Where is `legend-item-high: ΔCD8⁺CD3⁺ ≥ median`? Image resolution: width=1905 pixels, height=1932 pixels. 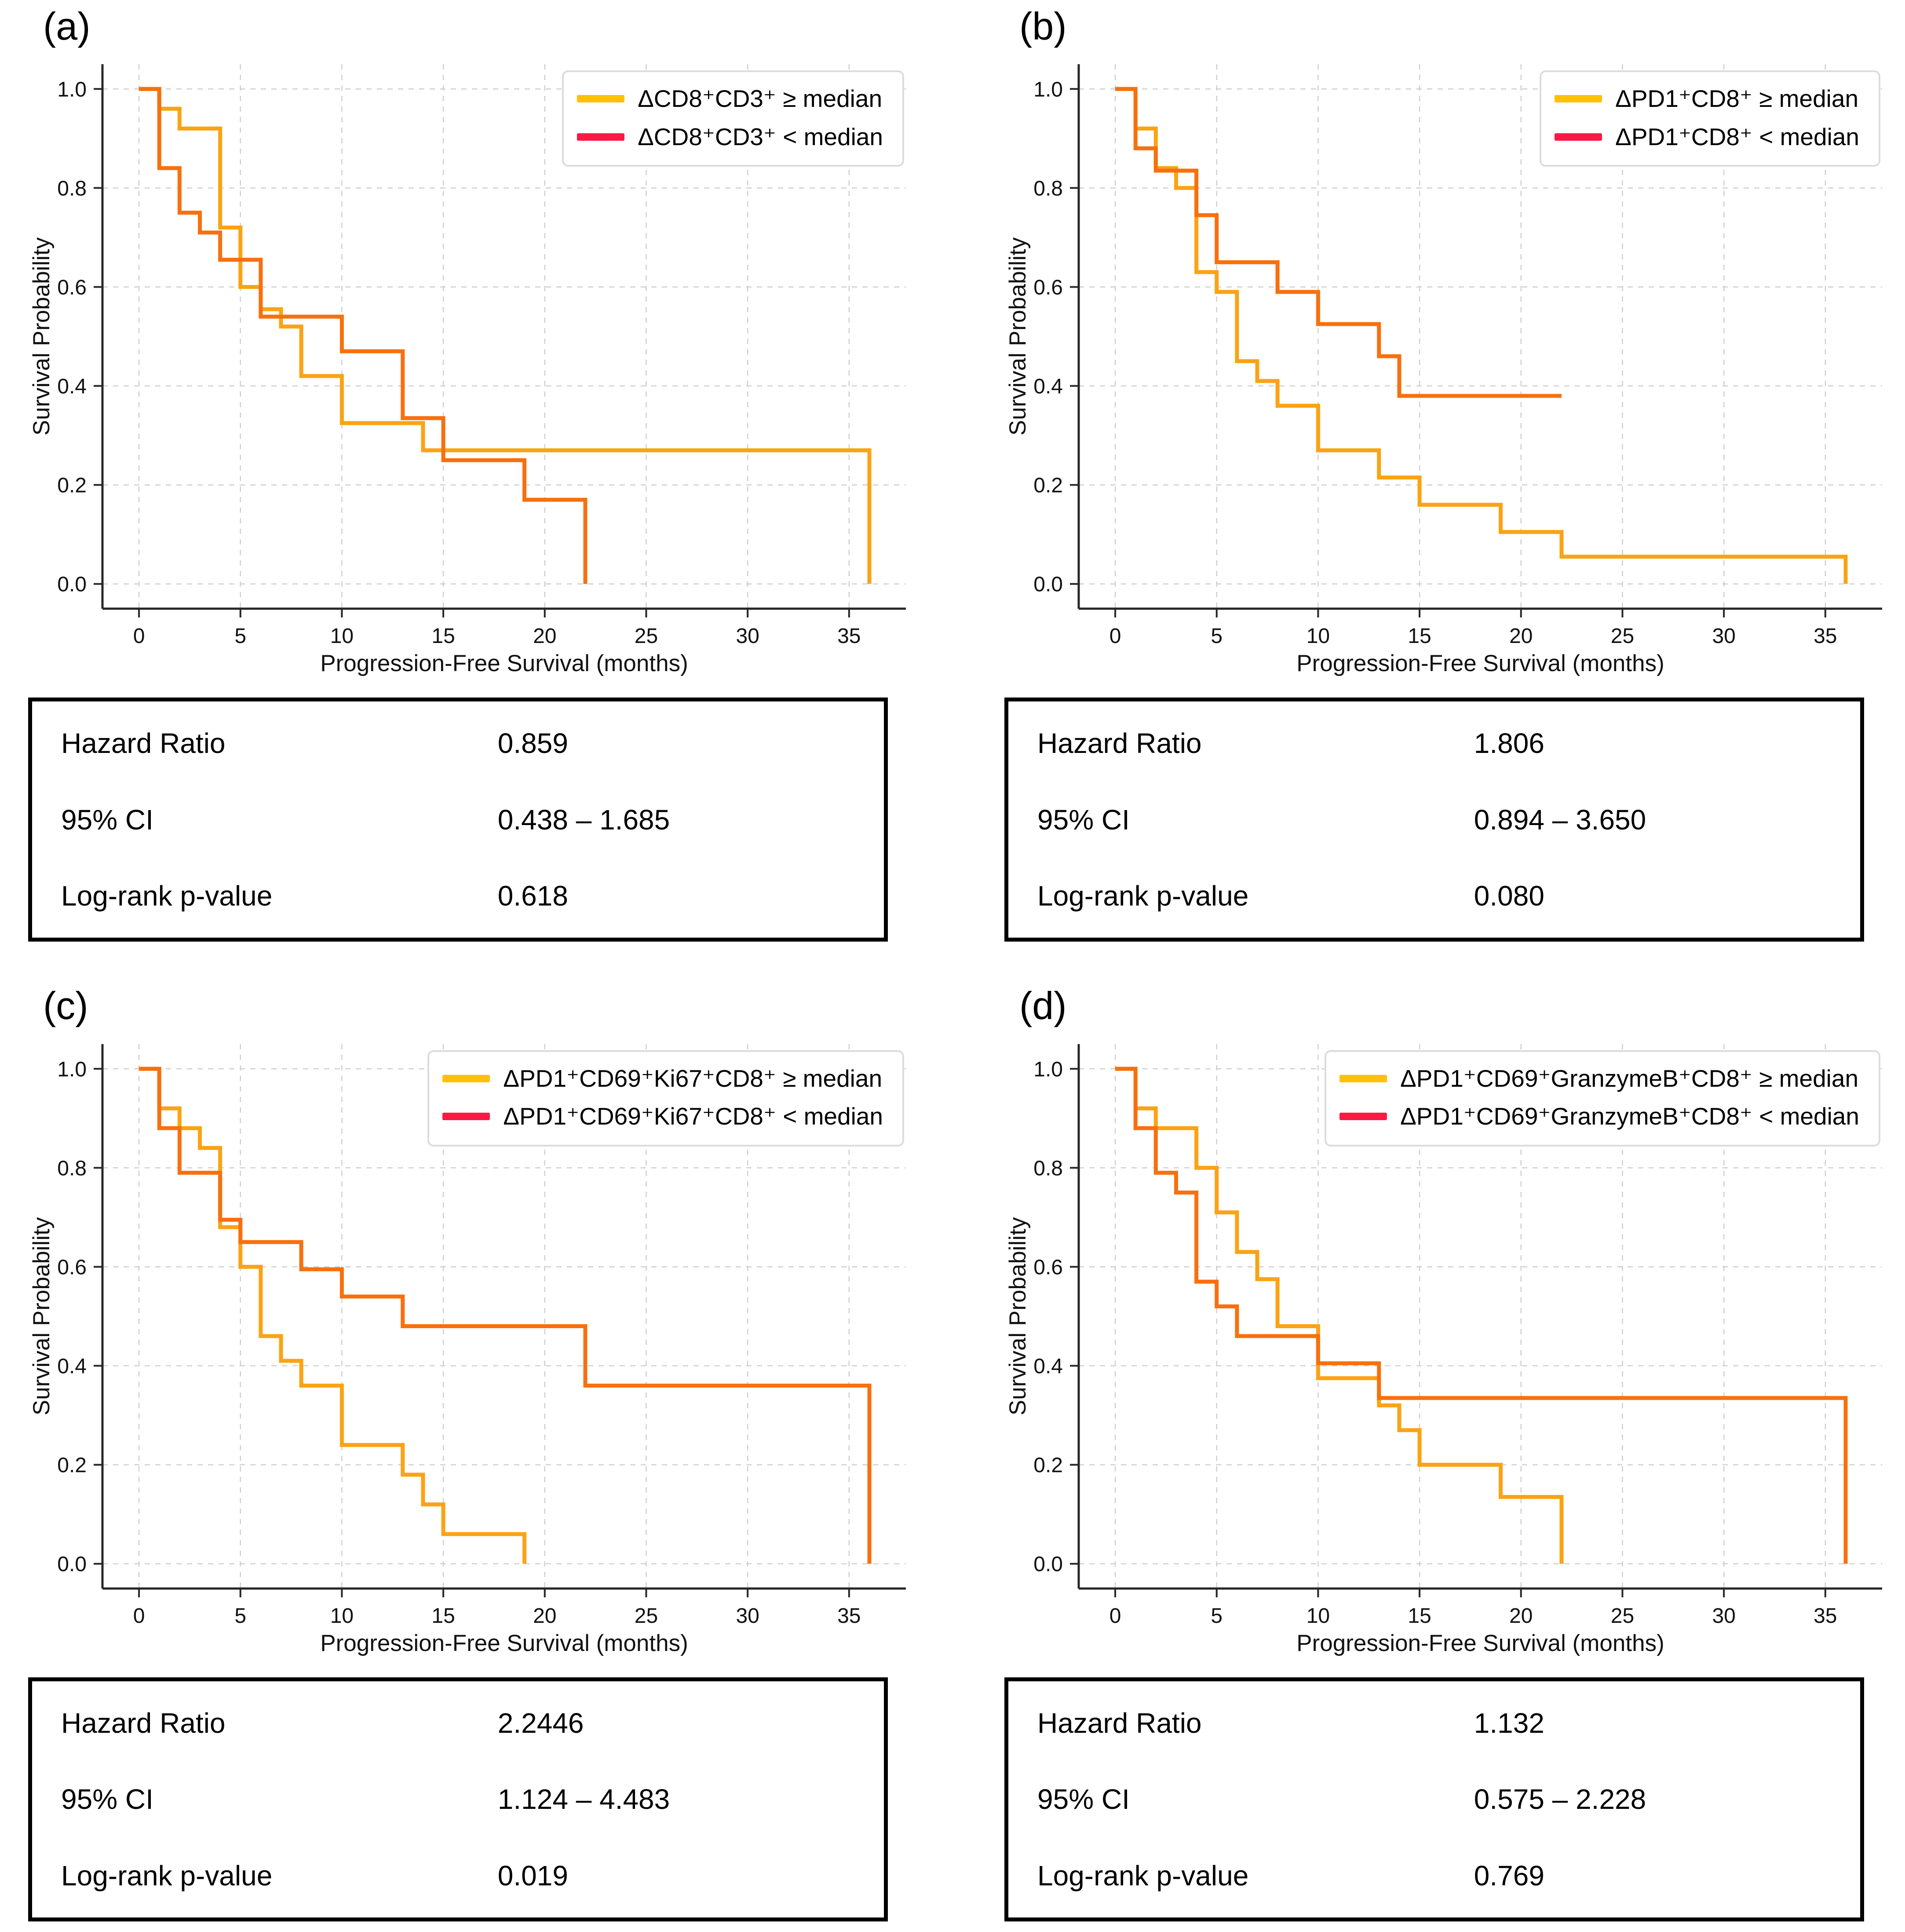 legend-item-high: ΔCD8⁺CD3⁺ ≥ median is located at coordinates (730, 98).